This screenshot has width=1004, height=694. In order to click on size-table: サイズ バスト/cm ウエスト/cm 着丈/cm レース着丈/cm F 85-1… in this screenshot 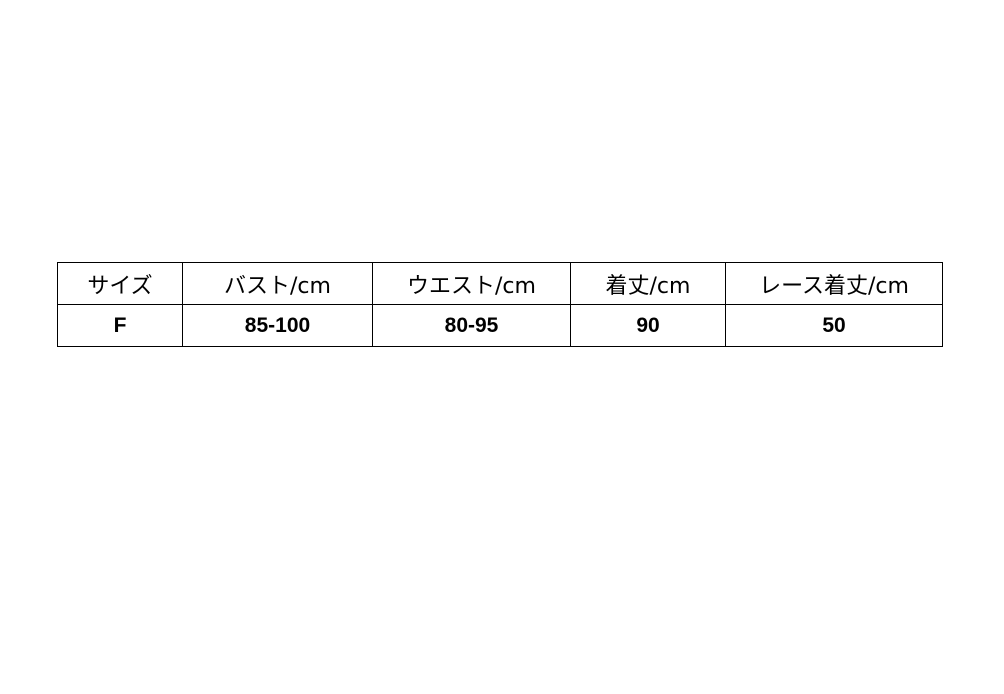, I will do `click(500, 304)`.